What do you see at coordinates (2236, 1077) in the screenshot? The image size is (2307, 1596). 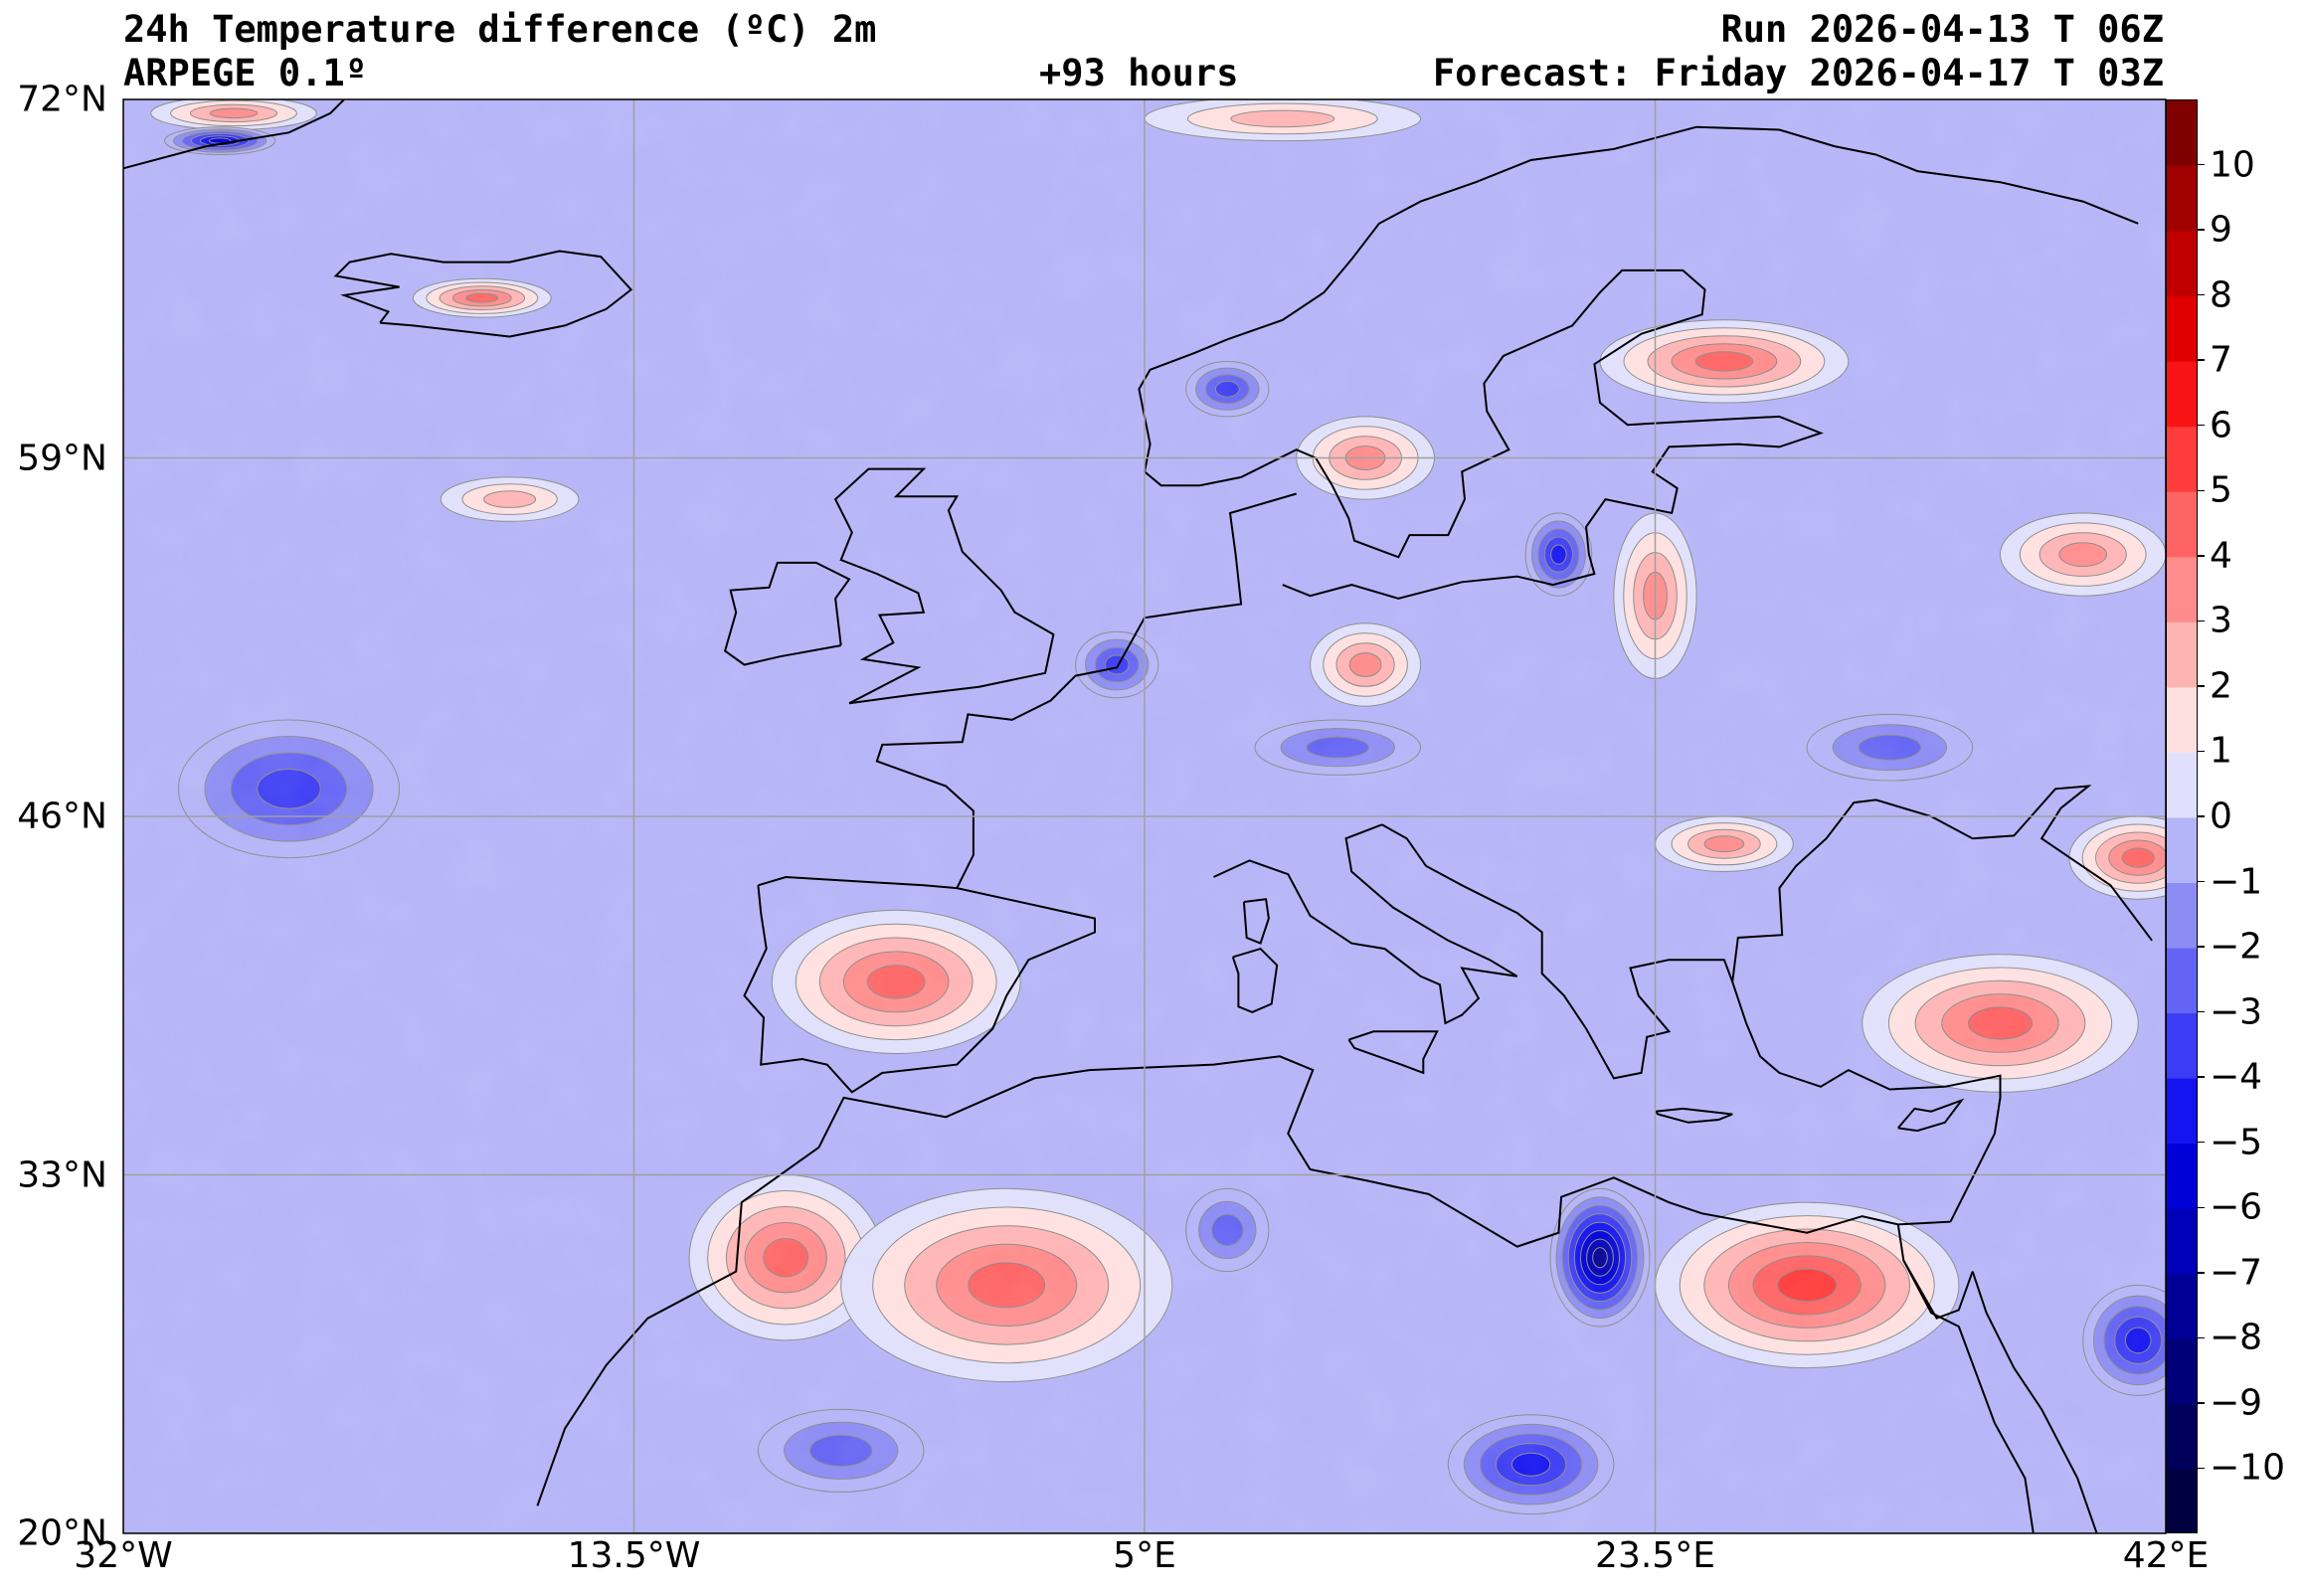 I see `colorbar-tick-label: −4` at bounding box center [2236, 1077].